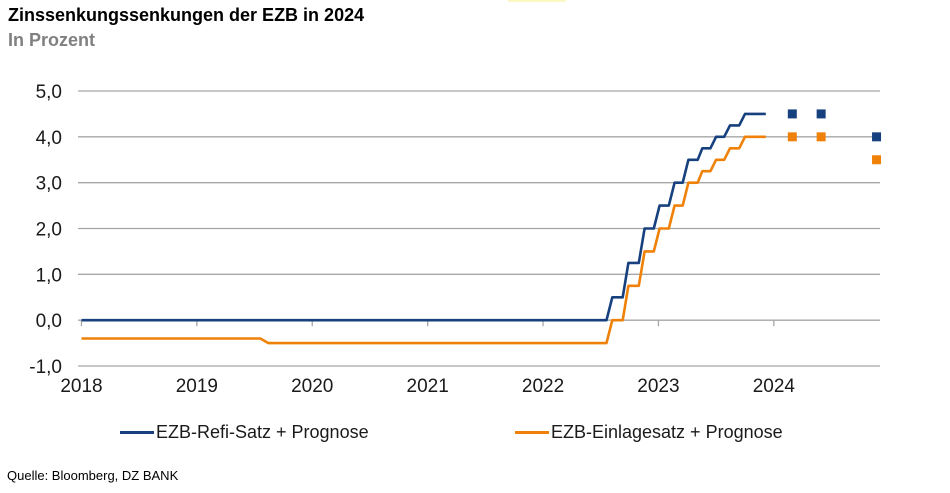  I want to click on x-tick-label: 2021, so click(428, 386).